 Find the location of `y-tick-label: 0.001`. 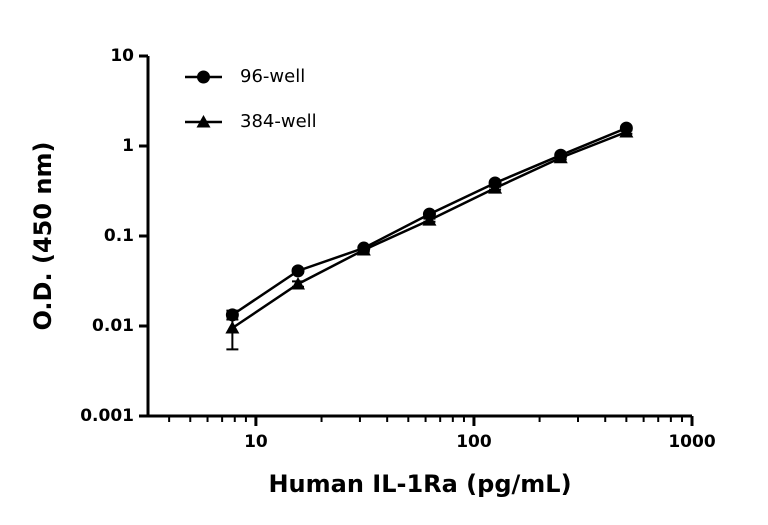

y-tick-label: 0.001 is located at coordinates (107, 416).